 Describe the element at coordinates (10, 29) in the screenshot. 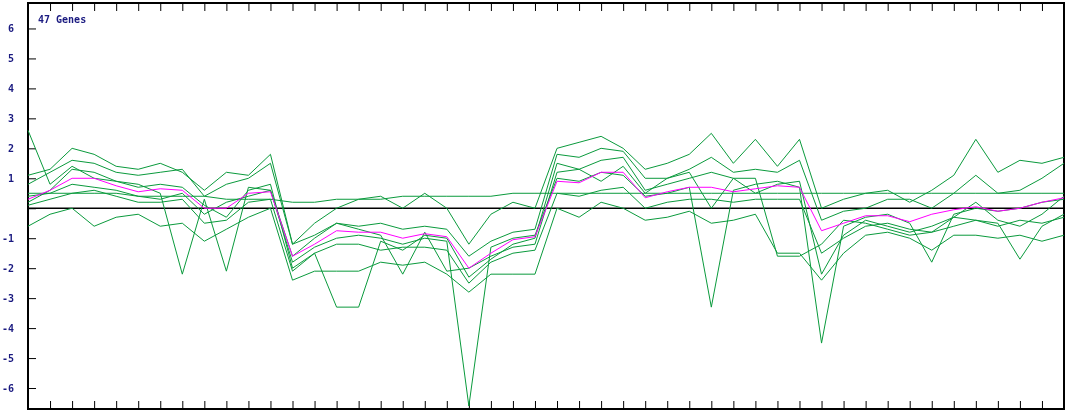

I see `y-tick-label: 6` at that location.